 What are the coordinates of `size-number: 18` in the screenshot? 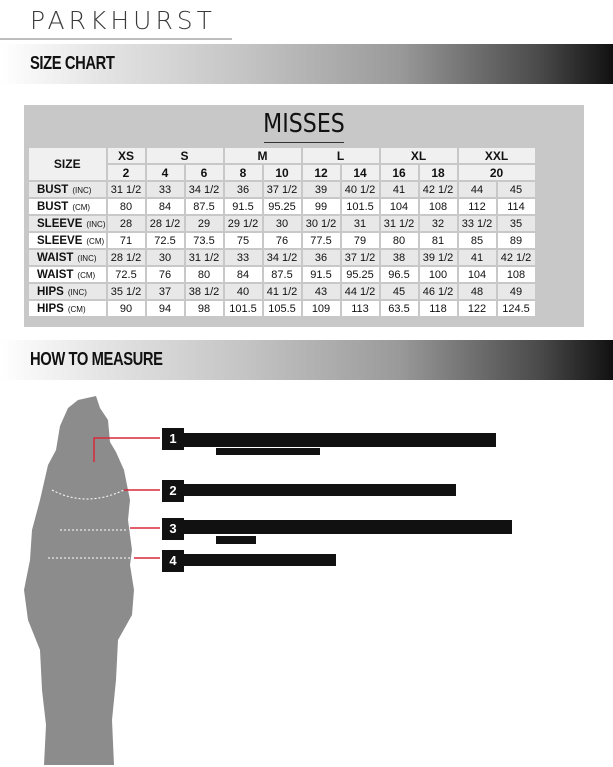 It's located at (438, 172).